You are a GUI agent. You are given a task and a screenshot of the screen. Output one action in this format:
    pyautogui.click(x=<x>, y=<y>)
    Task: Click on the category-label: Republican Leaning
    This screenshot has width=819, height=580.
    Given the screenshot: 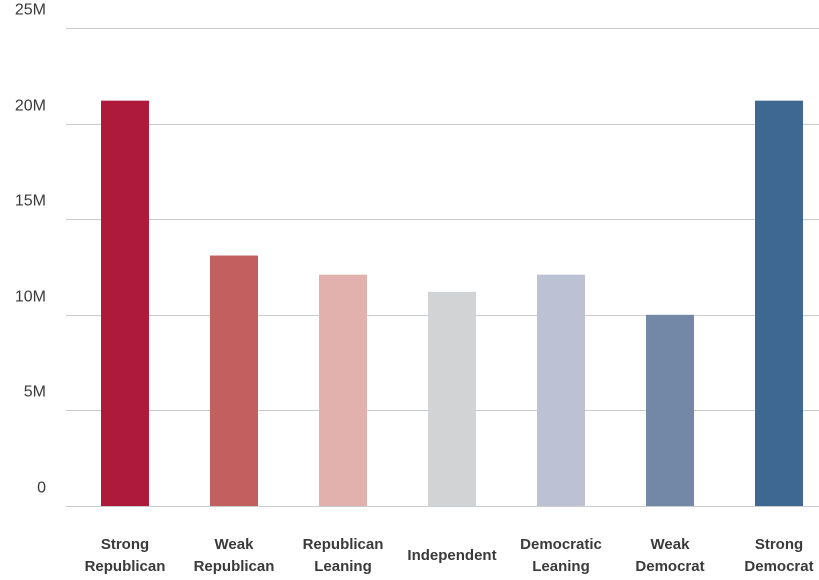 What is the action you would take?
    pyautogui.click(x=343, y=555)
    